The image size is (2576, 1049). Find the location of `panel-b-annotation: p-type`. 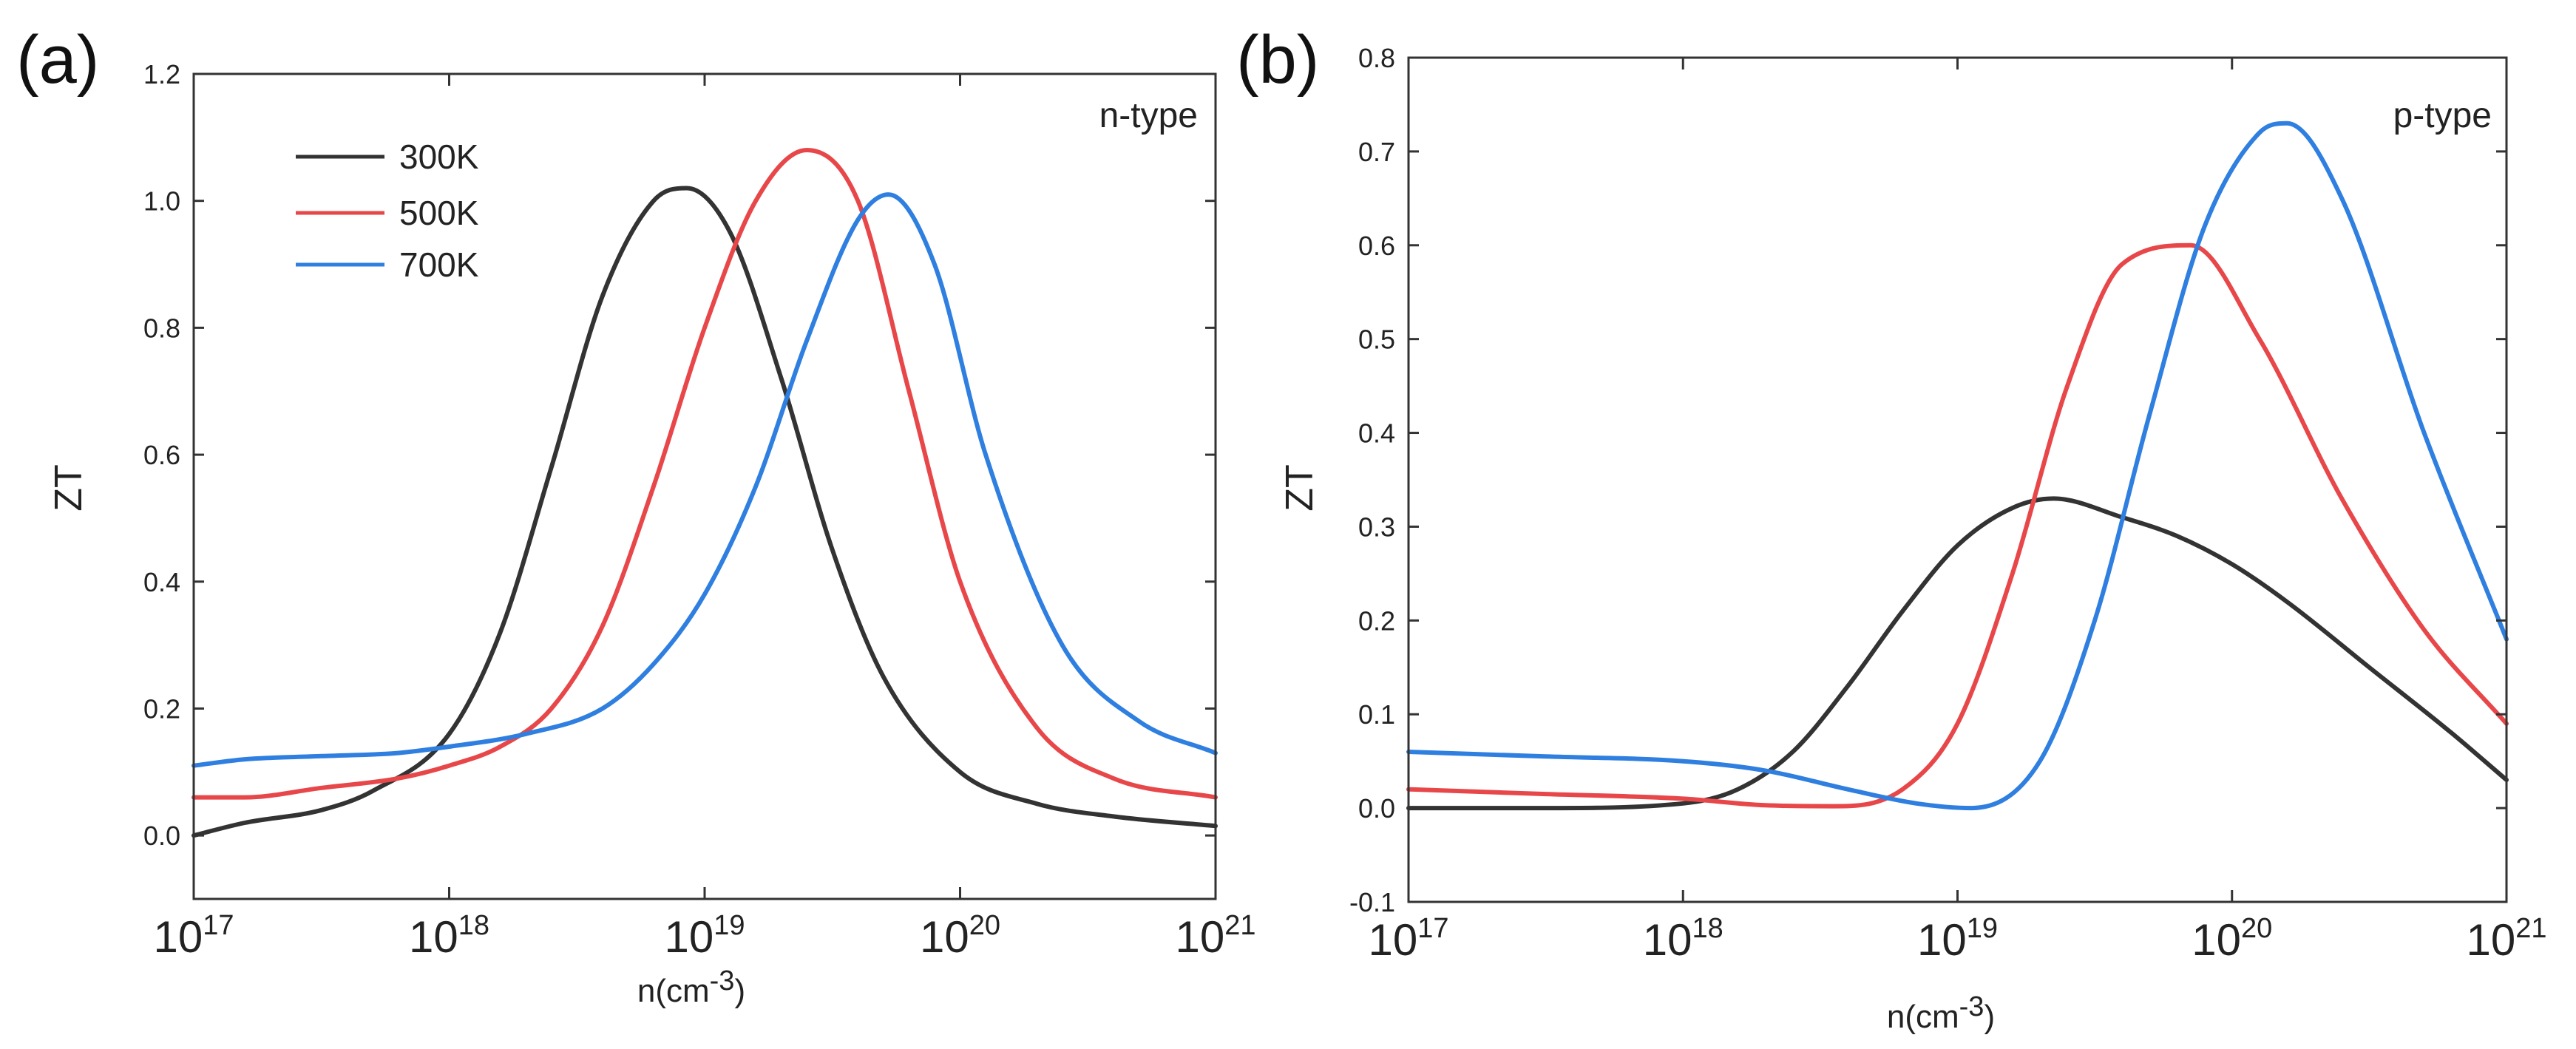

panel-b-annotation: p-type is located at coordinates (2442, 115).